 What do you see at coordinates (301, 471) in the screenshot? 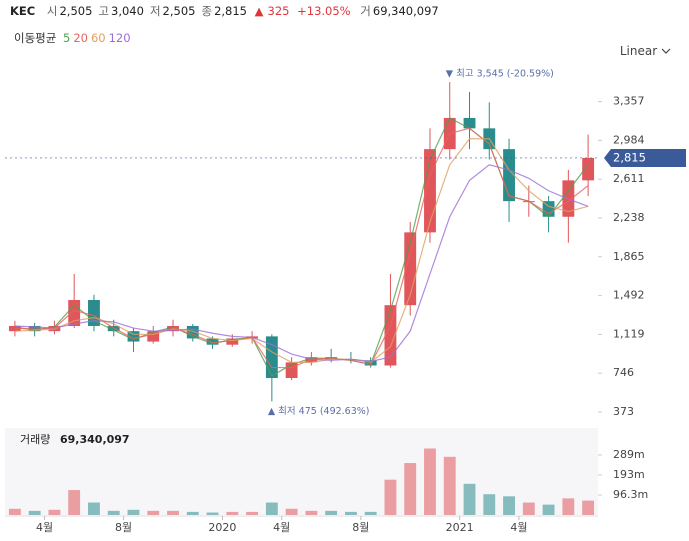
I see `volume-pane` at bounding box center [301, 471].